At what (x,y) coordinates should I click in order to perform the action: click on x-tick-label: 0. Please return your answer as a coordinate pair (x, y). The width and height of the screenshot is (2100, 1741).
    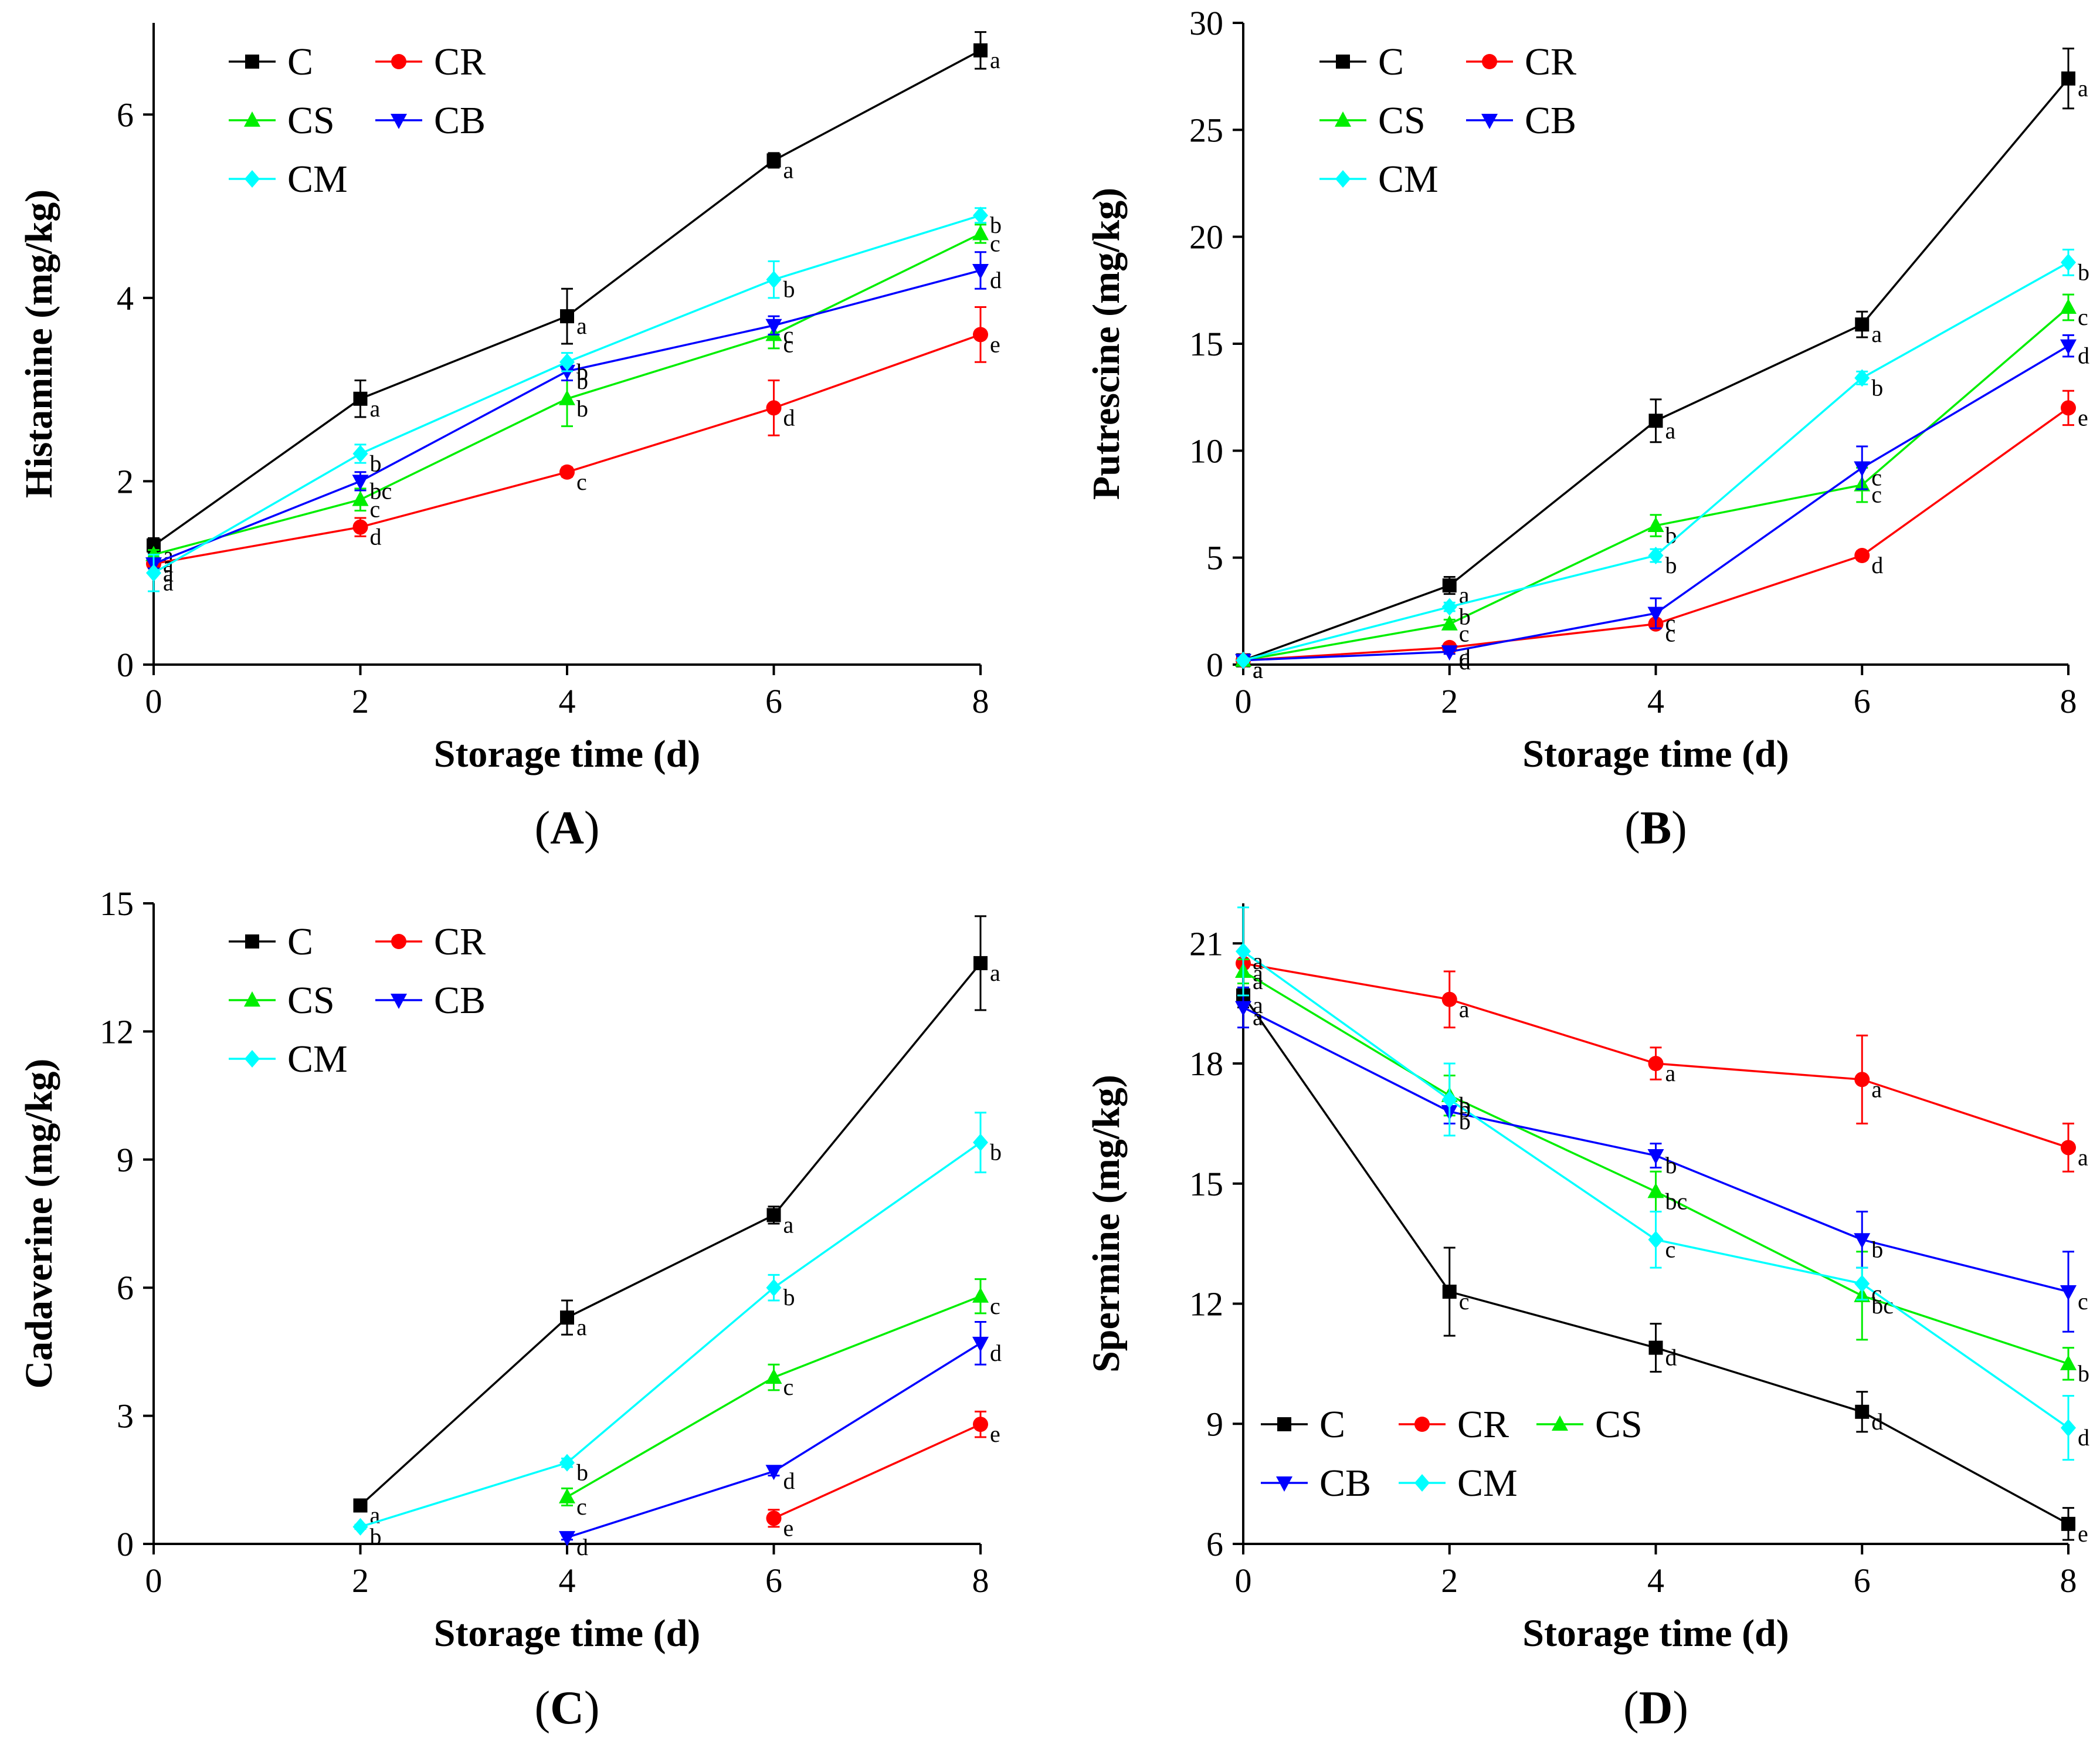
    Looking at the image, I should click on (153, 701).